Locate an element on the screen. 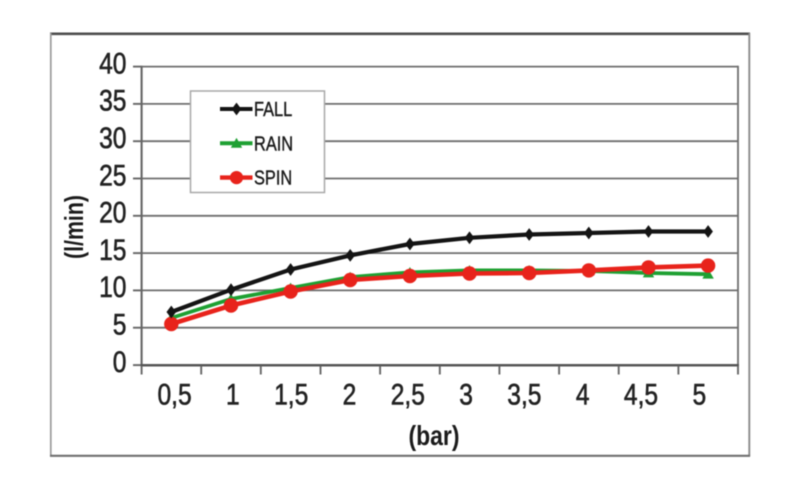 Image resolution: width=800 pixels, height=503 pixels. svg-text: 1,5 is located at coordinates (291, 394).